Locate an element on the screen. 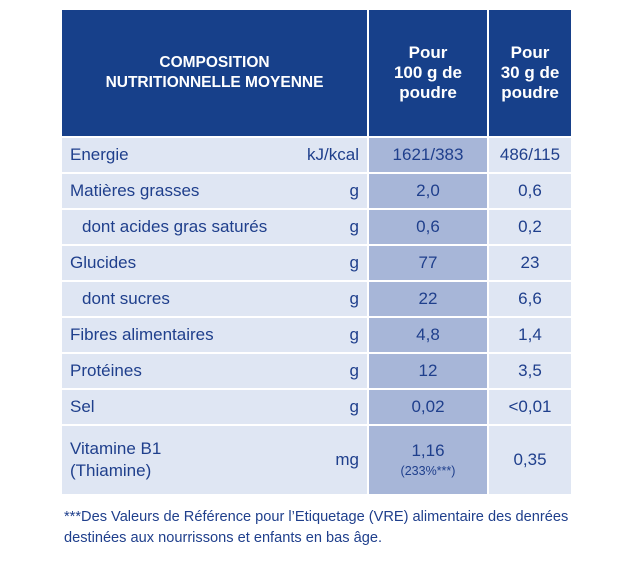  value-per-100g-main: 1,16 is located at coordinates (428, 450).